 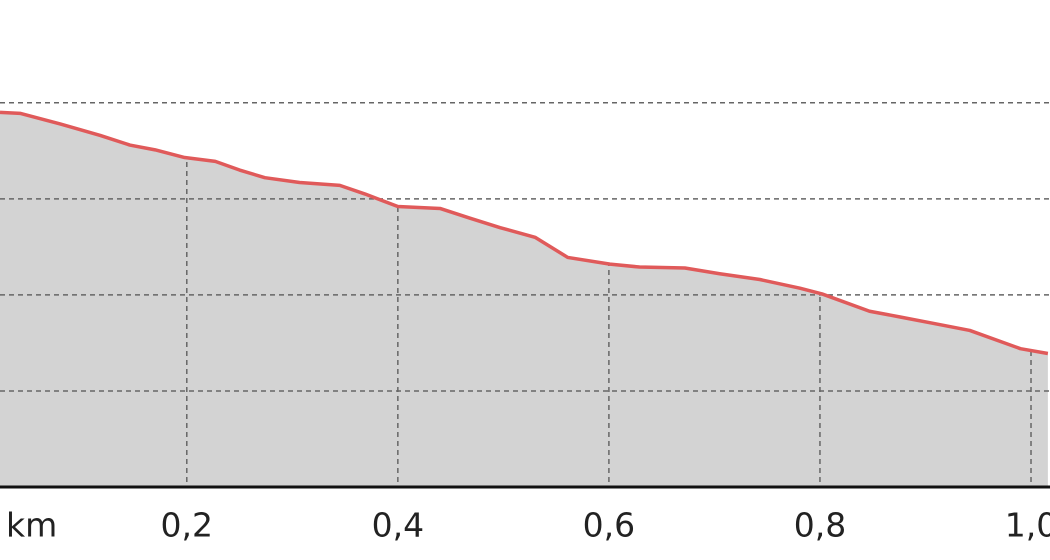 What do you see at coordinates (1027, 525) in the screenshot?
I see `x-tick-label: 1,0` at bounding box center [1027, 525].